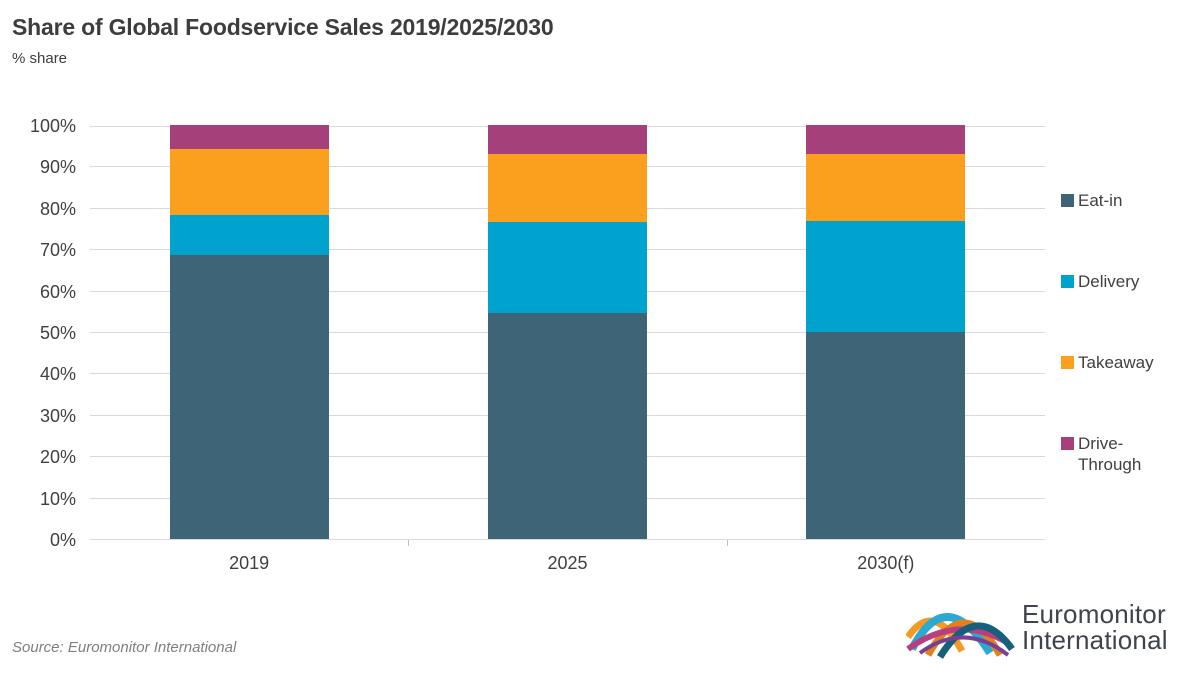 This screenshot has width=1200, height=673. I want to click on euromonitor-logo: Euromonitor International, so click(1051, 630).